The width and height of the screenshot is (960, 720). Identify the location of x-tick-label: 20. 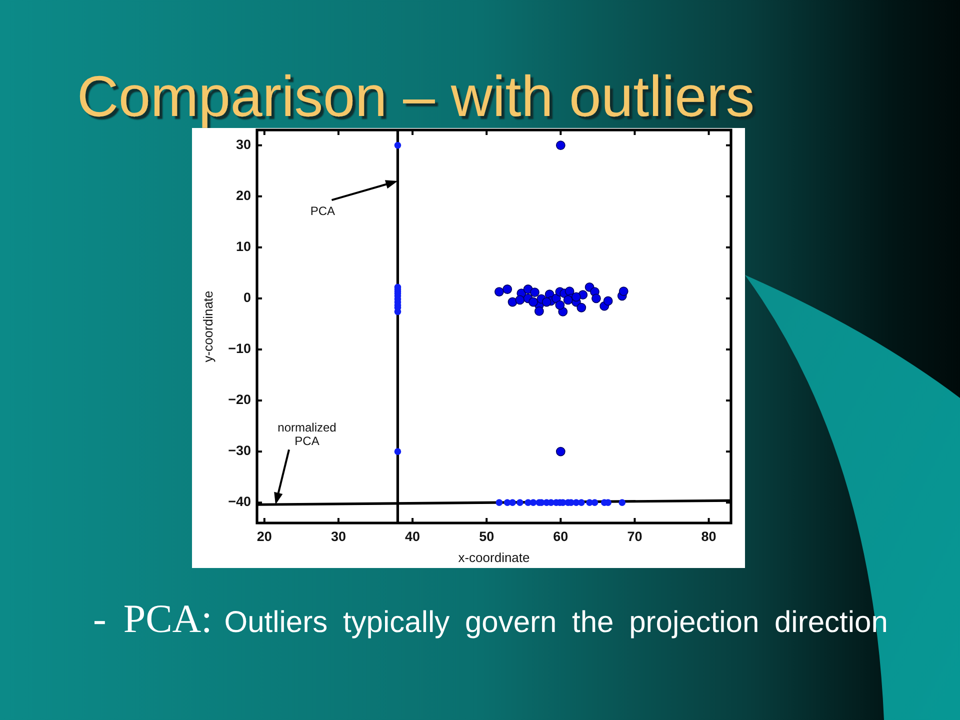
(264, 536).